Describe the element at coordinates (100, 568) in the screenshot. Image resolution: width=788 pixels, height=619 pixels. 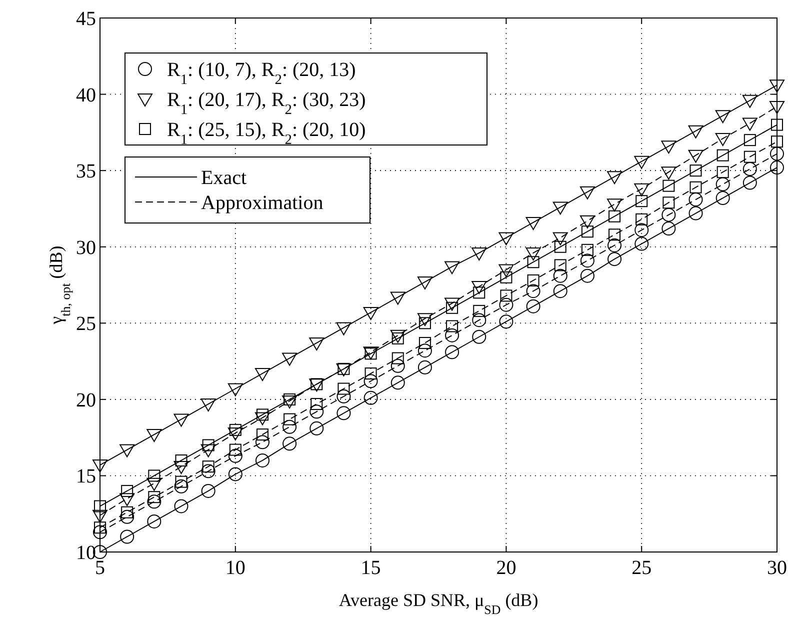
I see `x-tick-label: 5` at that location.